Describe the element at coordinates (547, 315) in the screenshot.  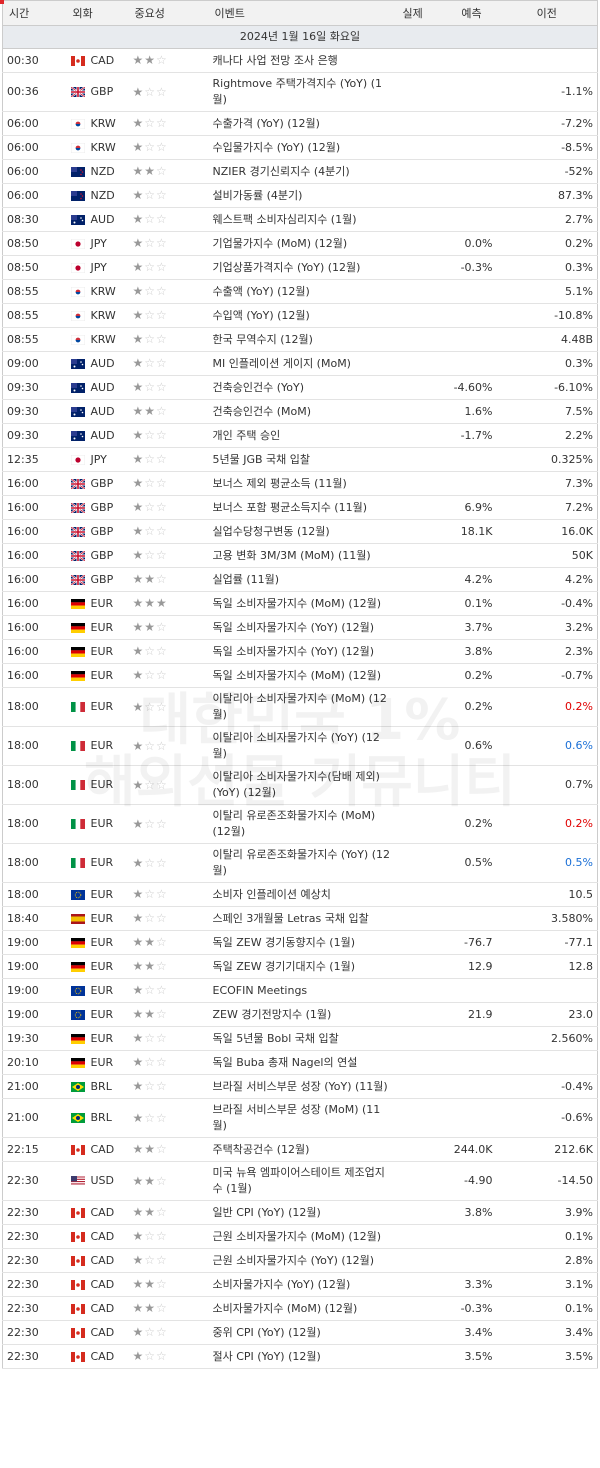
I see `previous: -10.8%` at that location.